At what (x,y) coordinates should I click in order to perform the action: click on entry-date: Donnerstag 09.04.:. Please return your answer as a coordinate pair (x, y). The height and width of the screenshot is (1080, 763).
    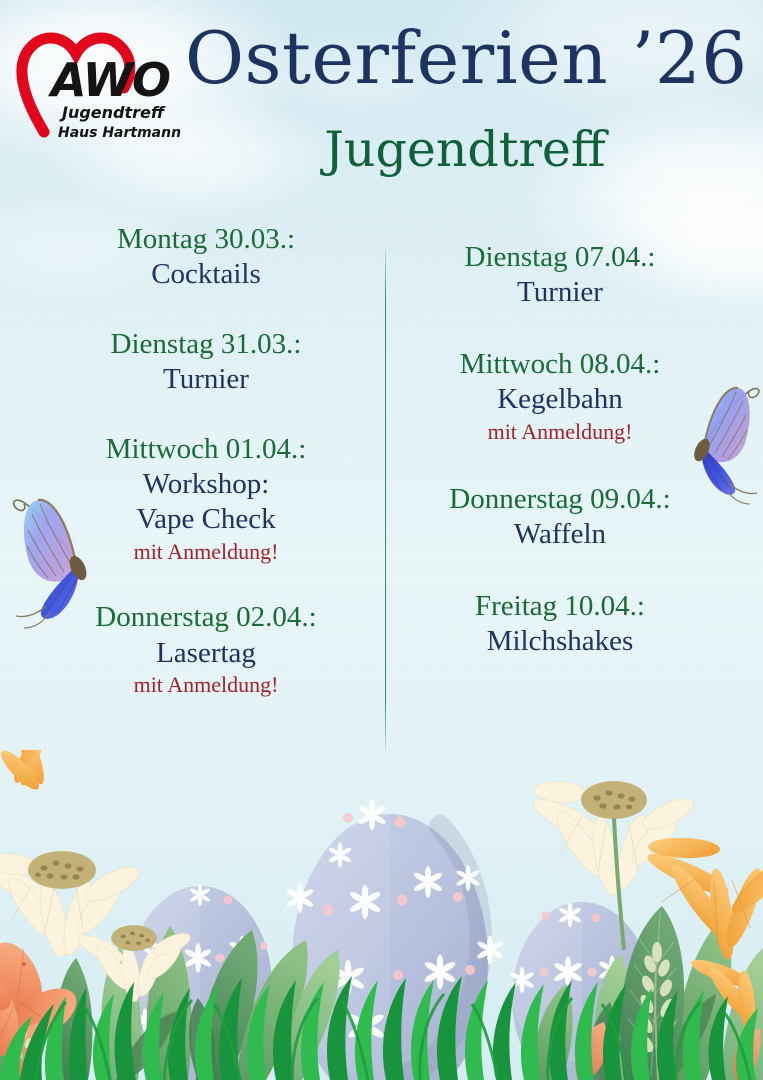
    Looking at the image, I should click on (560, 499).